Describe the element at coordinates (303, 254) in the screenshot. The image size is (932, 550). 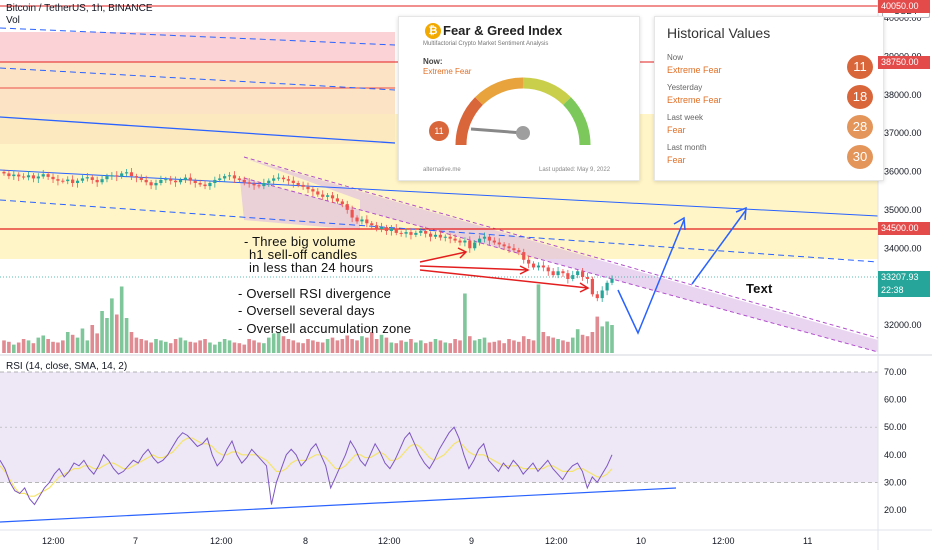
I see `note-volume-2: h1 sell-off candles` at that location.